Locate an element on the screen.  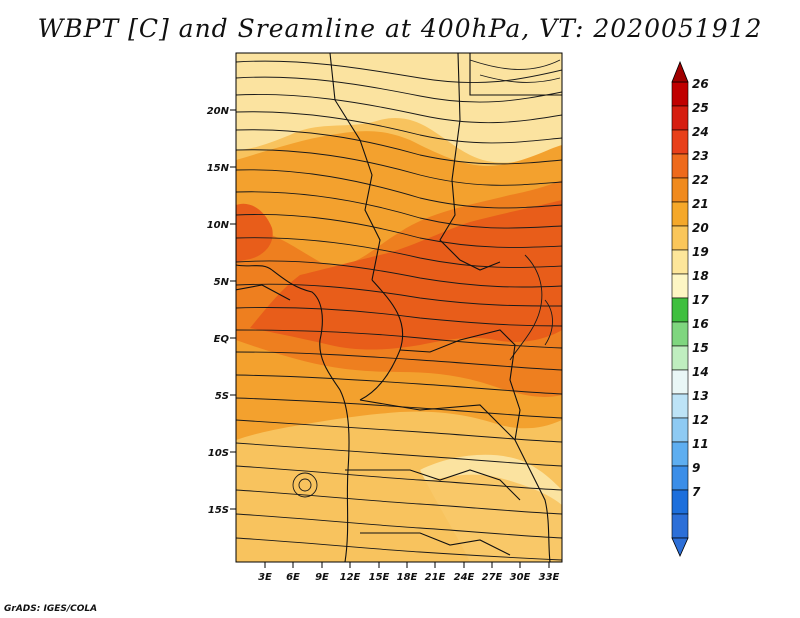
colorbar-label: 23 is located at coordinates (700, 156).